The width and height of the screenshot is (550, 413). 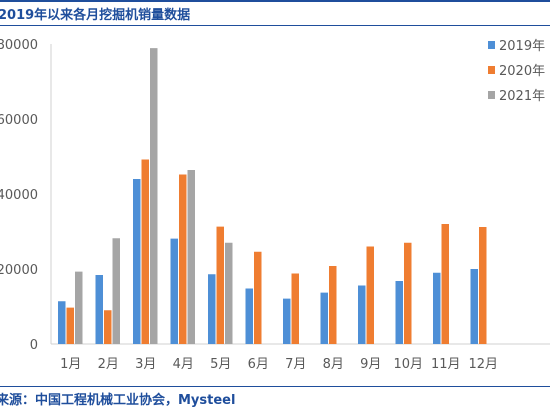 What do you see at coordinates (275, 386) in the screenshot?
I see `source-rule` at bounding box center [275, 386].